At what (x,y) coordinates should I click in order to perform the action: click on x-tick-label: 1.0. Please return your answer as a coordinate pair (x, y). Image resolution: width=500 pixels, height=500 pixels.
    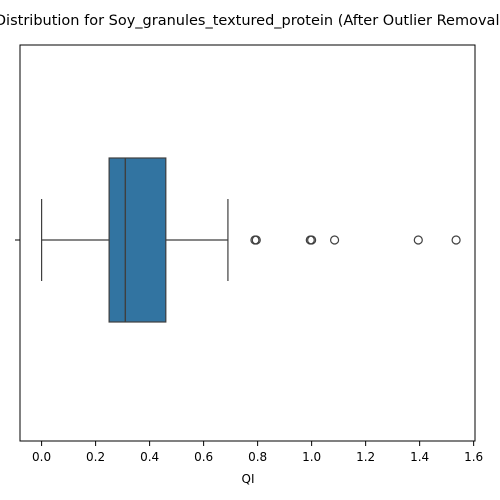
    Looking at the image, I should click on (311, 457).